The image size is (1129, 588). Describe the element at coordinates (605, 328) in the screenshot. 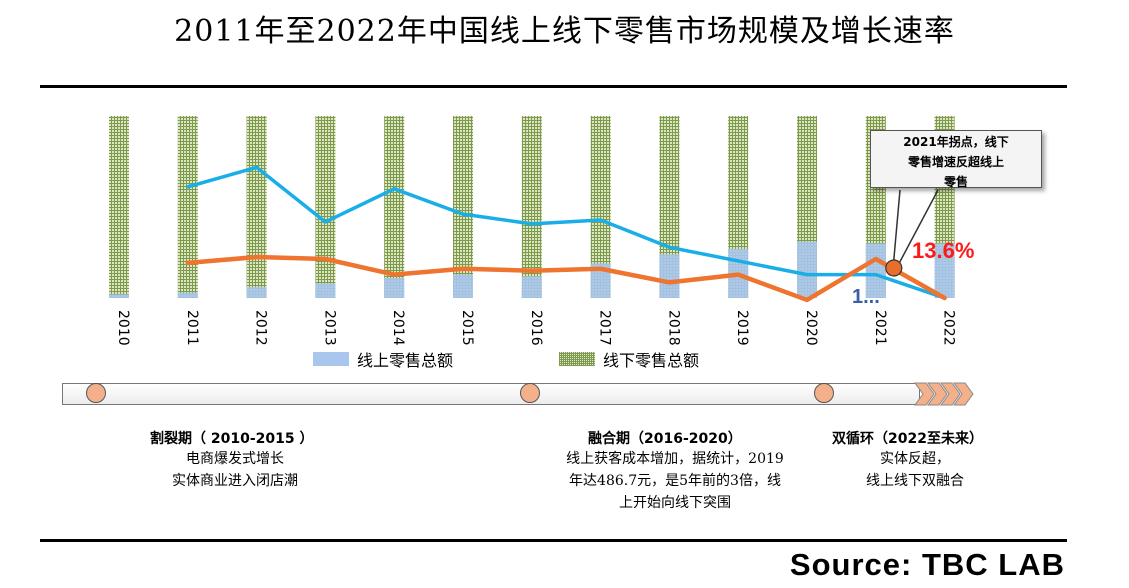

I see `x-tick-2017: 2017` at that location.